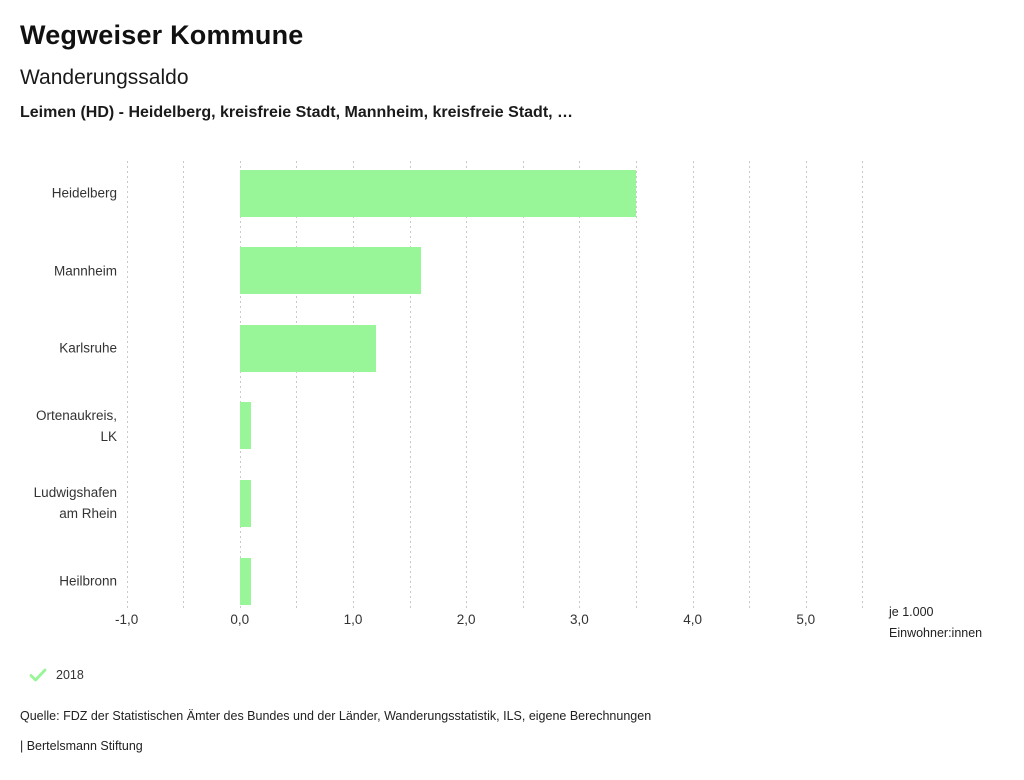  I want to click on x-tick-4: 4,0, so click(692, 619).